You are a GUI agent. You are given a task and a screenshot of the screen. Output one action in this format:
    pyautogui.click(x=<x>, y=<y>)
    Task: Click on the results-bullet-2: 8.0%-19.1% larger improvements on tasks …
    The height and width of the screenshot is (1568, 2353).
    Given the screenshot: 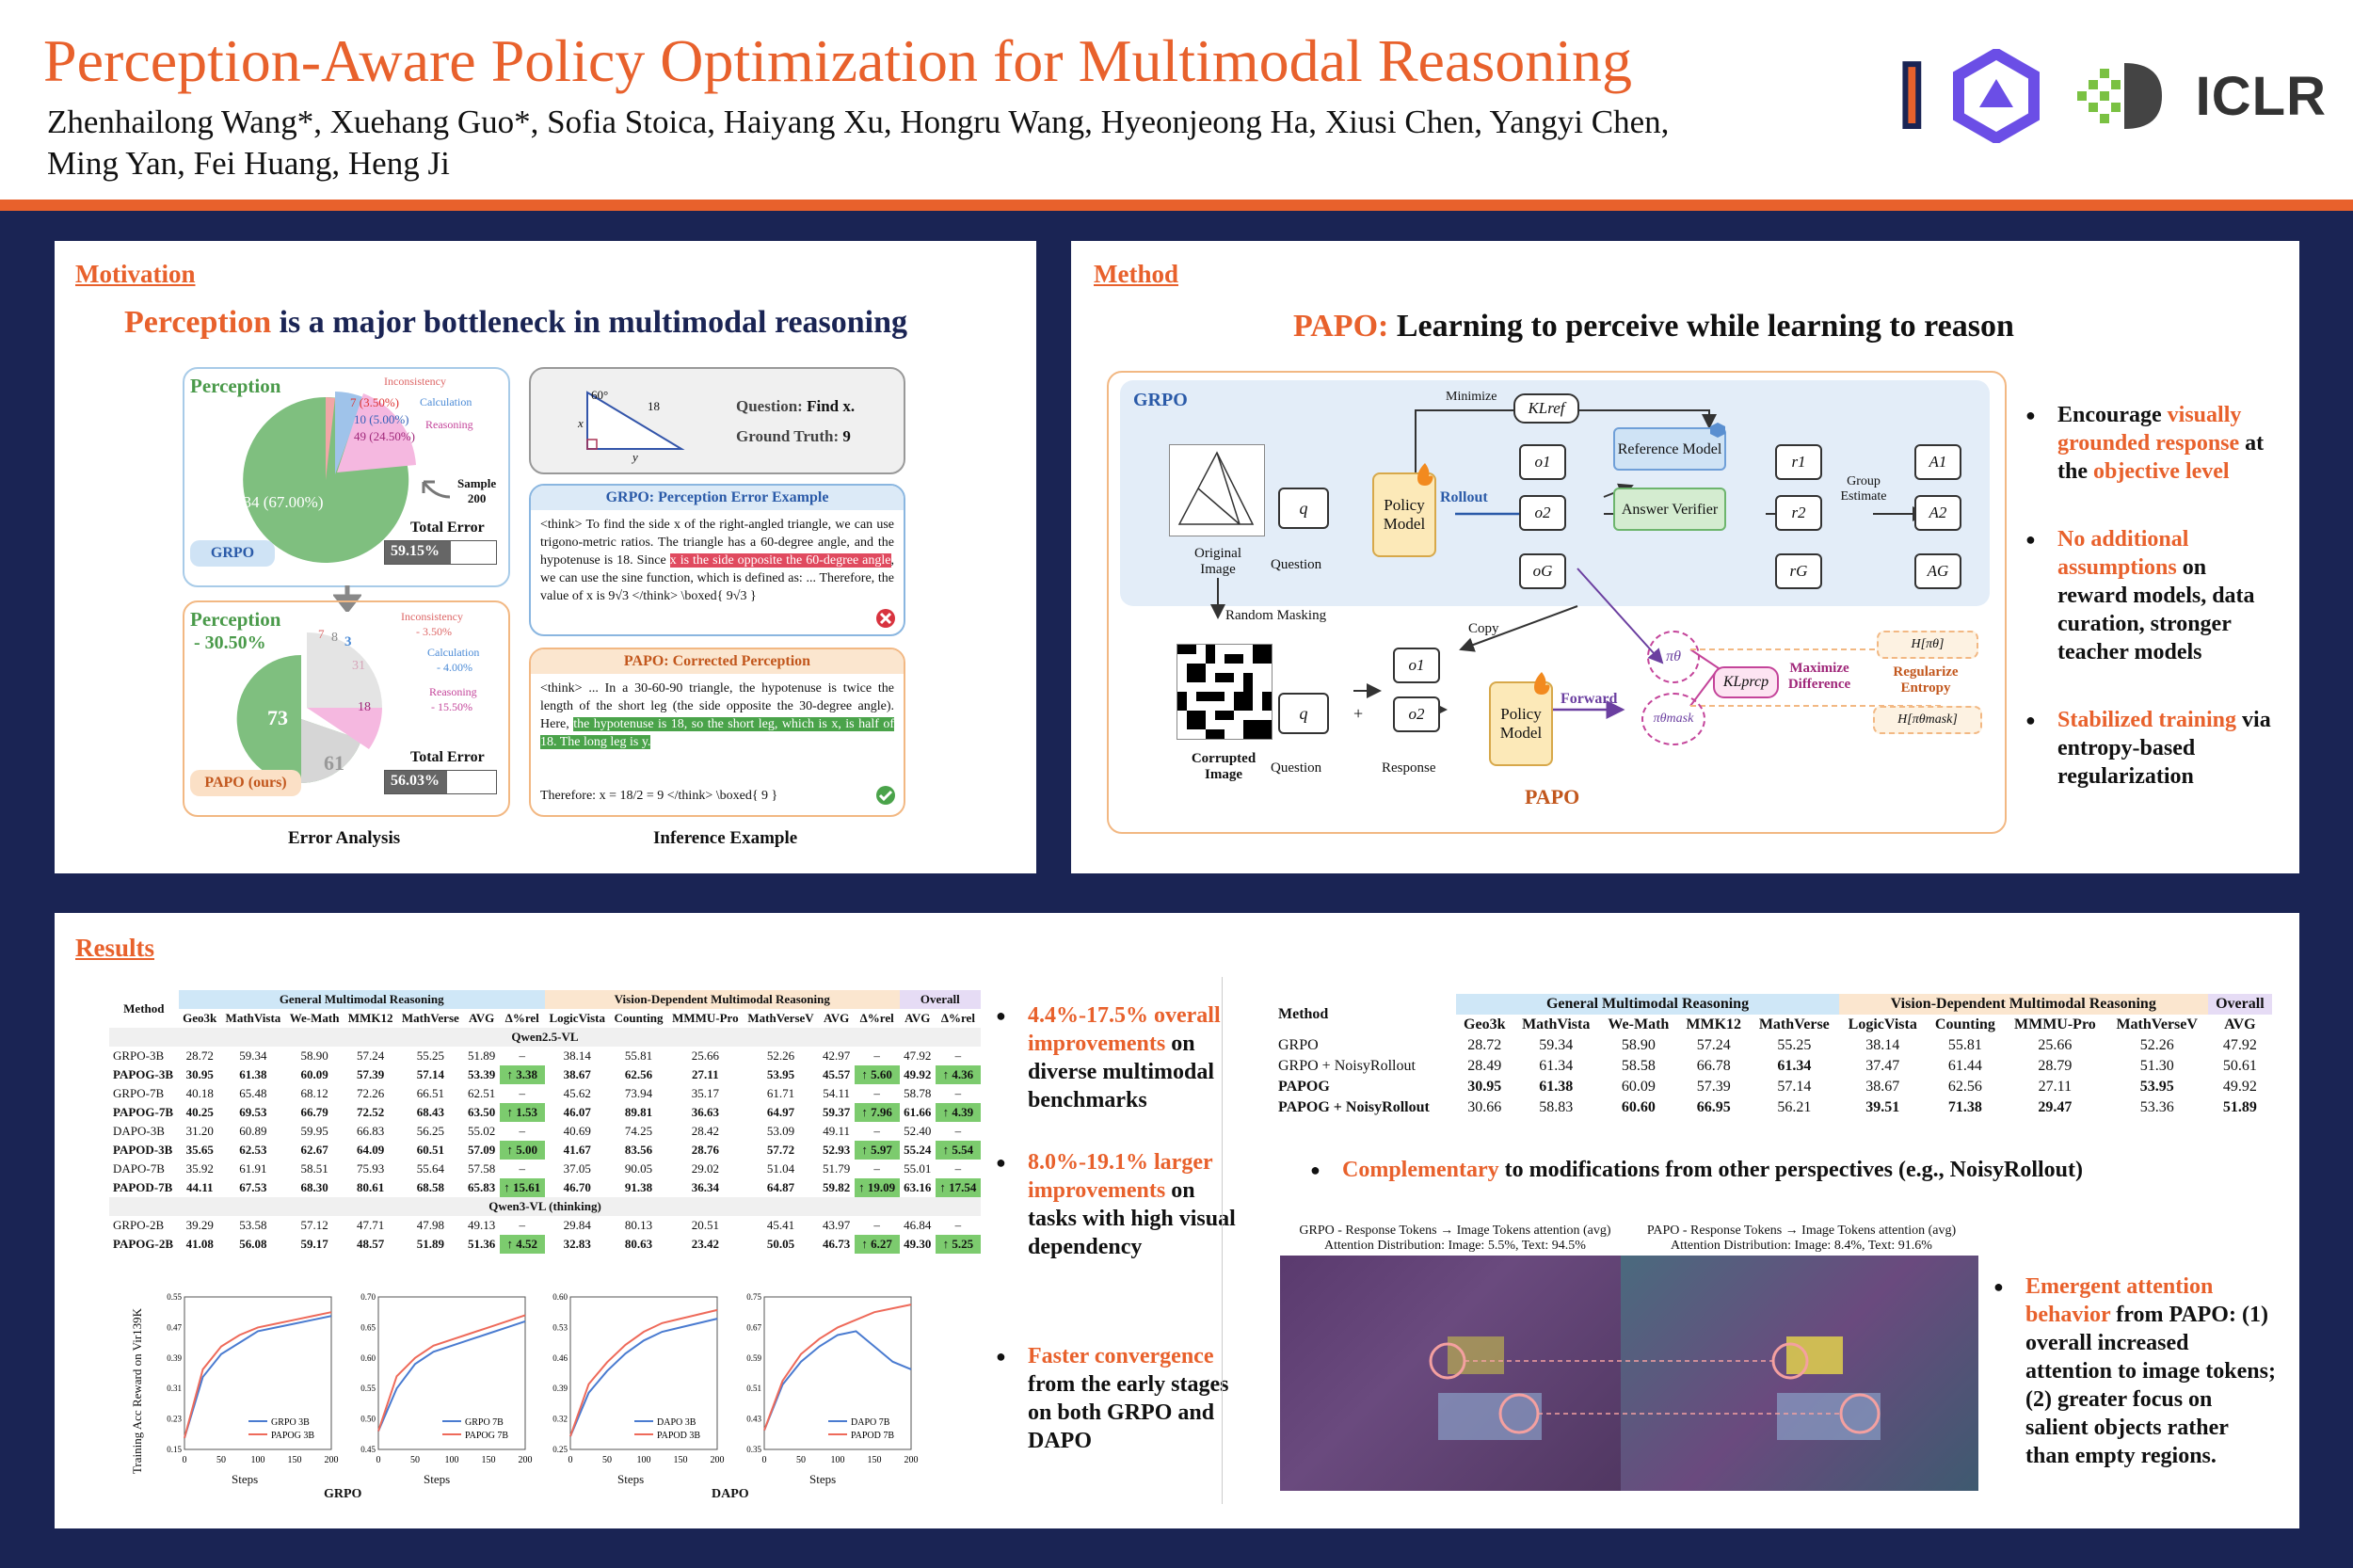 What is the action you would take?
    pyautogui.click(x=1118, y=1204)
    